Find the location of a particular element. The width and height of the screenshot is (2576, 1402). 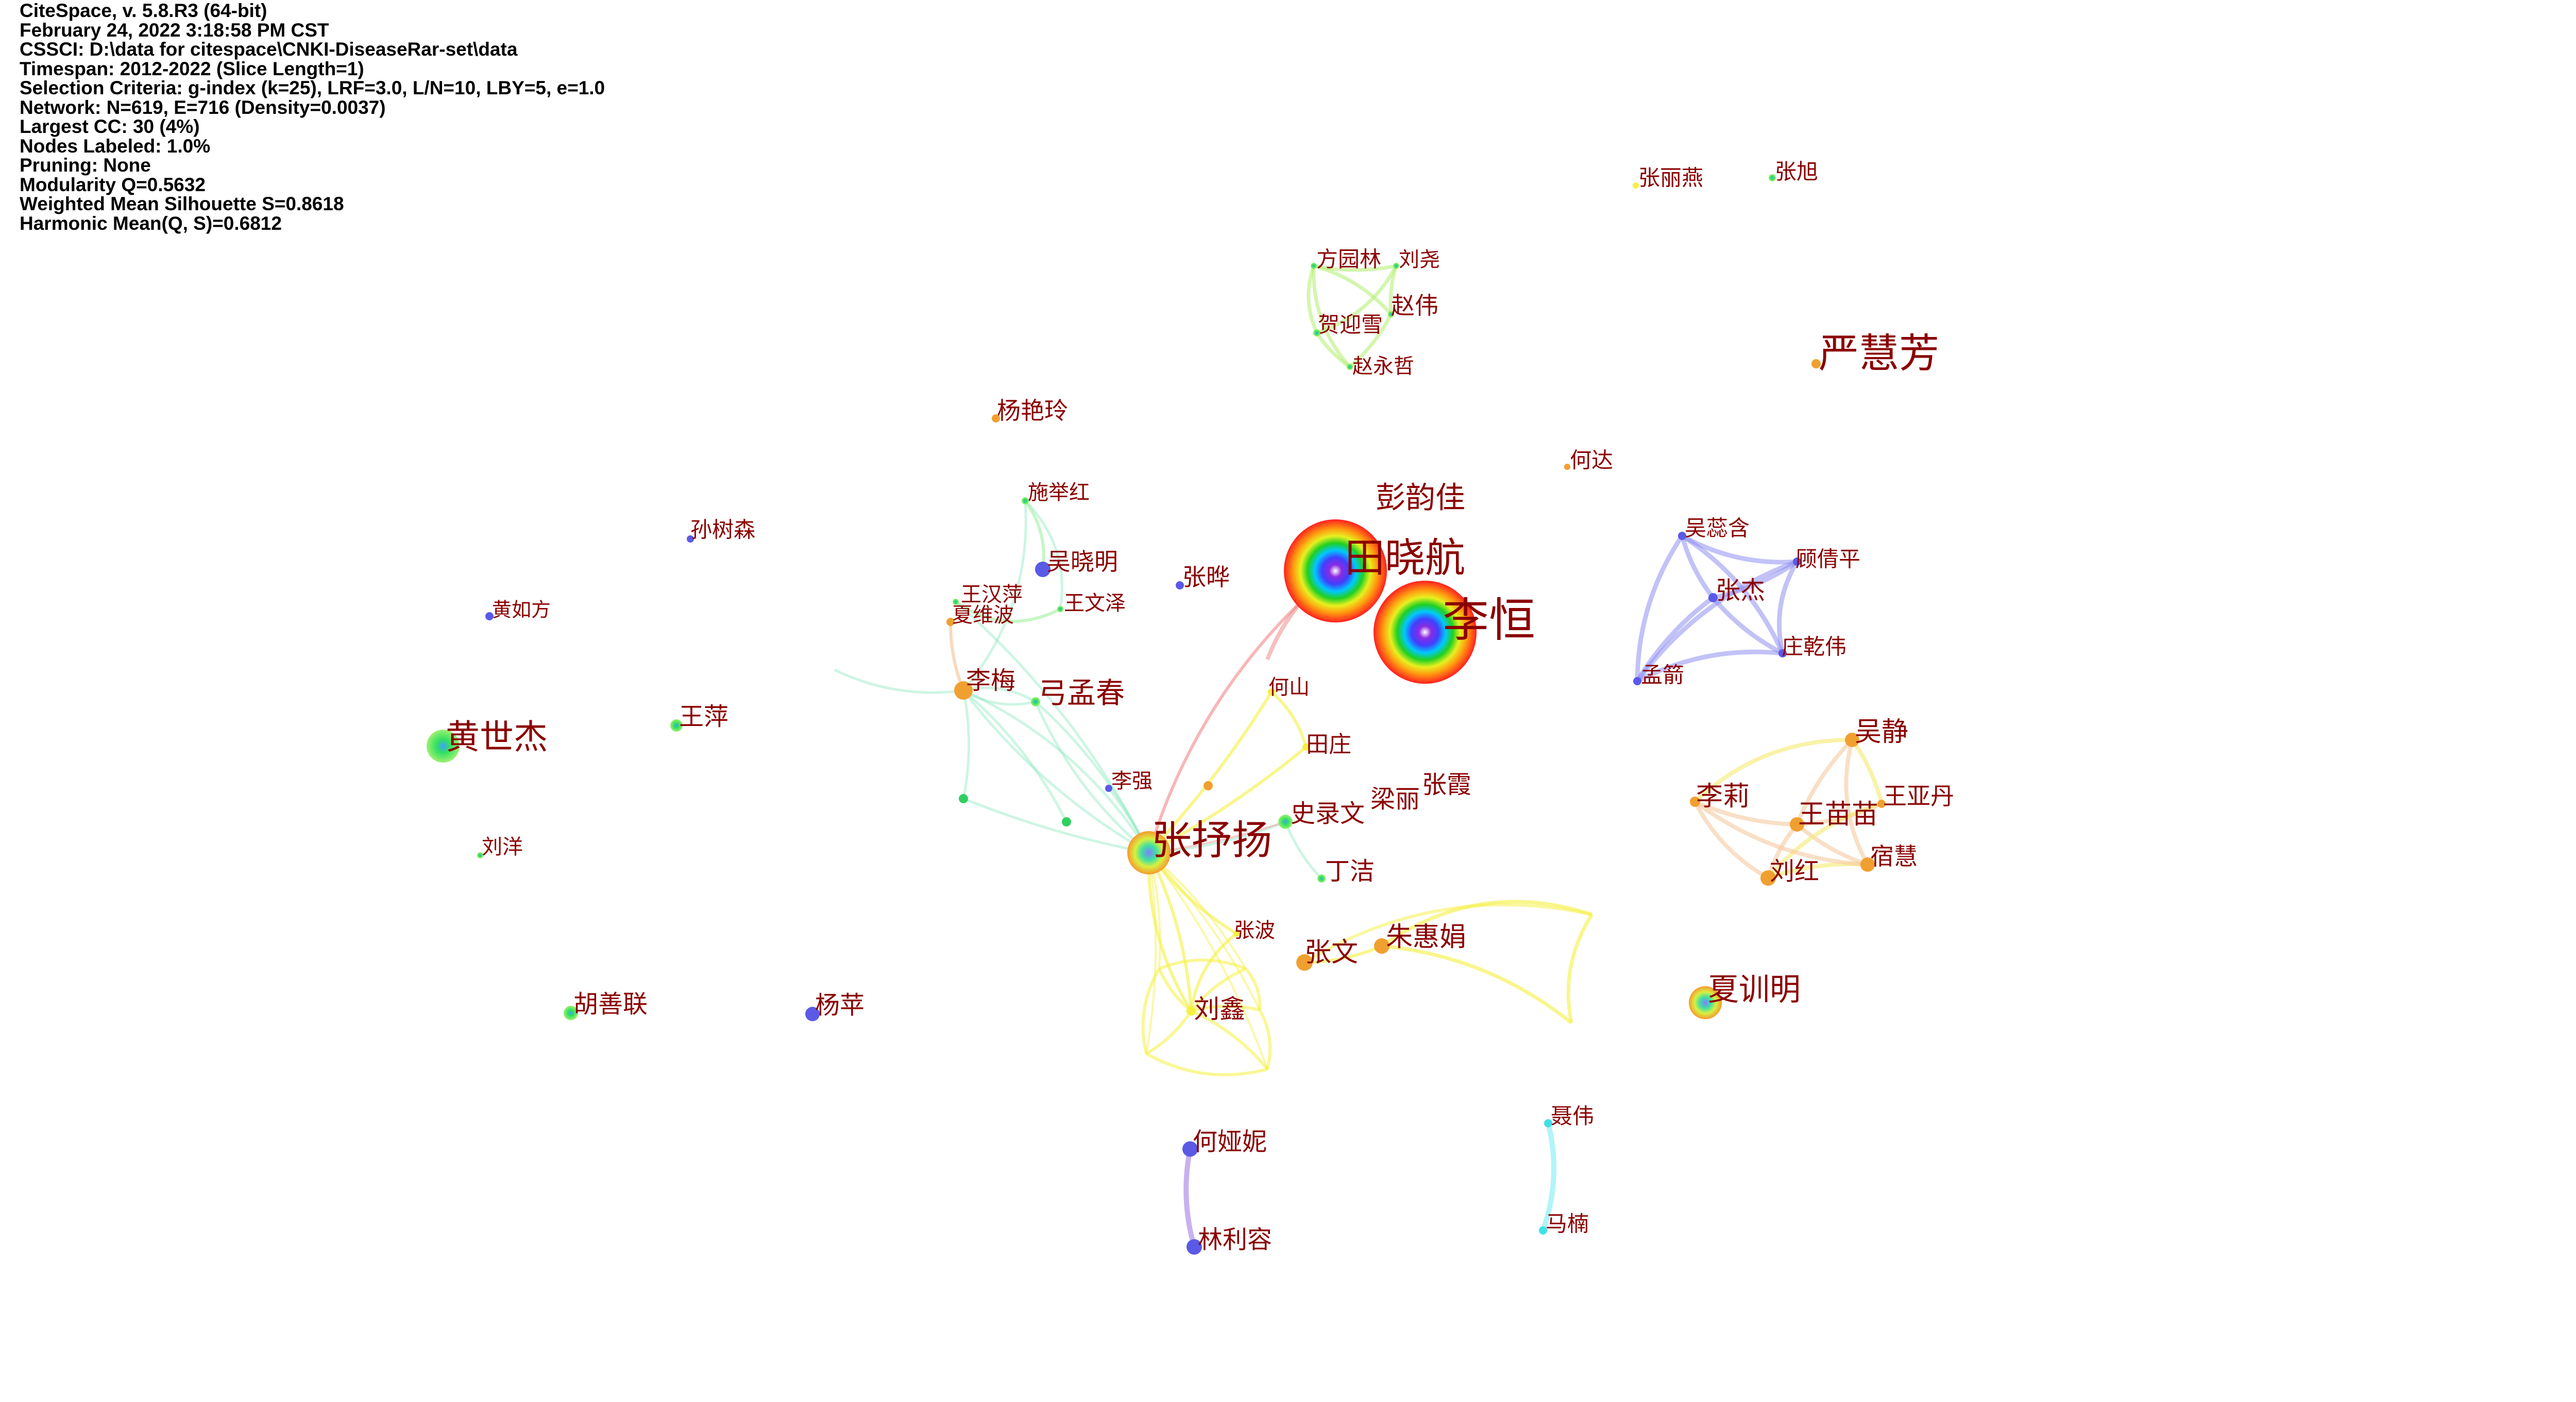

node-zhangxu is located at coordinates (1773, 177).